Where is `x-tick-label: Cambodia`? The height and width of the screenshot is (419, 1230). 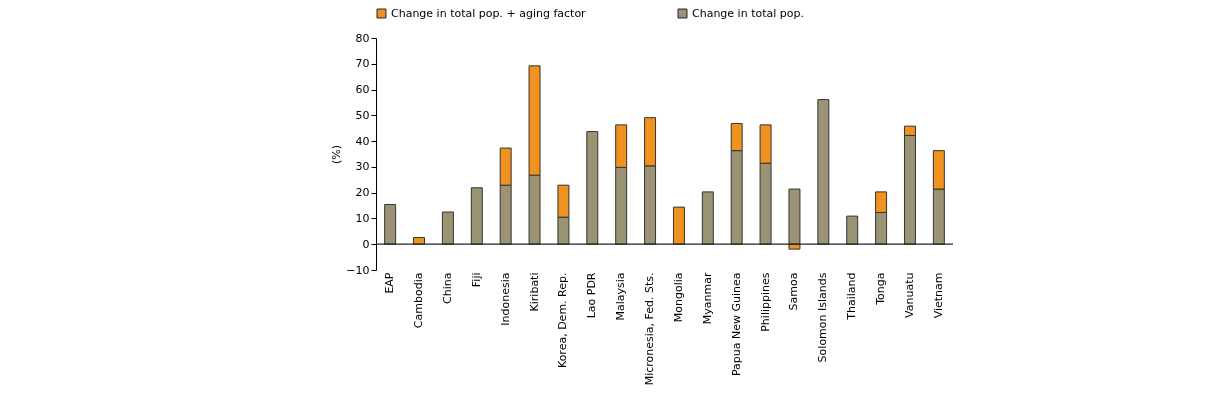 x-tick-label: Cambodia is located at coordinates (419, 300).